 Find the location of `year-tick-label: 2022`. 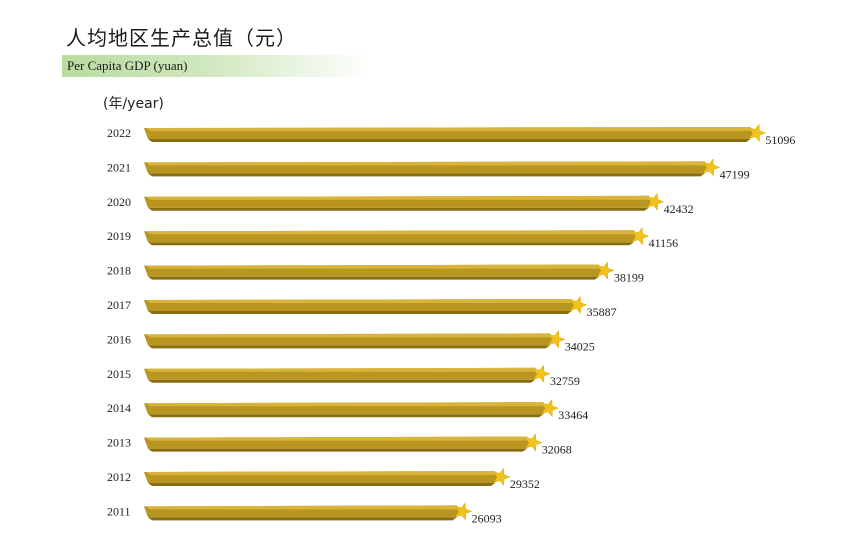

year-tick-label: 2022 is located at coordinates (119, 133).